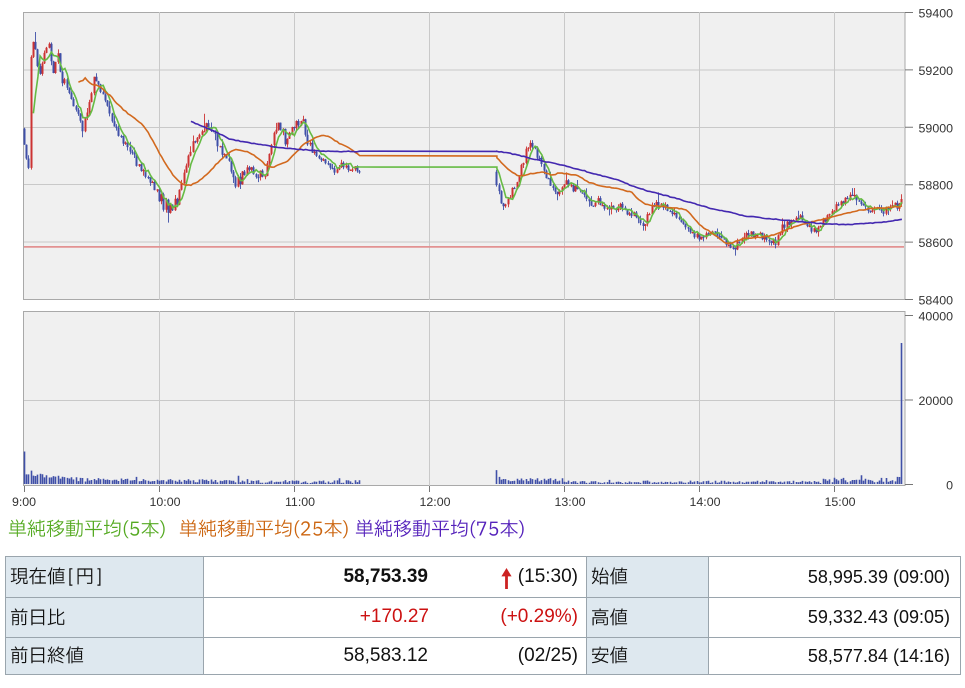 This screenshot has height=688, width=965. Describe the element at coordinates (936, 301) in the screenshot. I see `svg-text: 58400` at that location.